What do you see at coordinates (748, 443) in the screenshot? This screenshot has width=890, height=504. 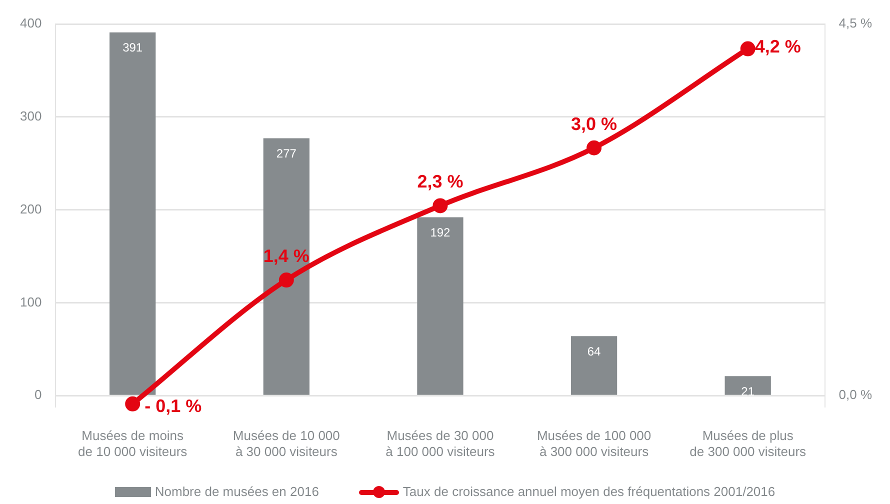 I see `x-tick-label: Musées de plus de 300 000 visiteurs` at bounding box center [748, 443].